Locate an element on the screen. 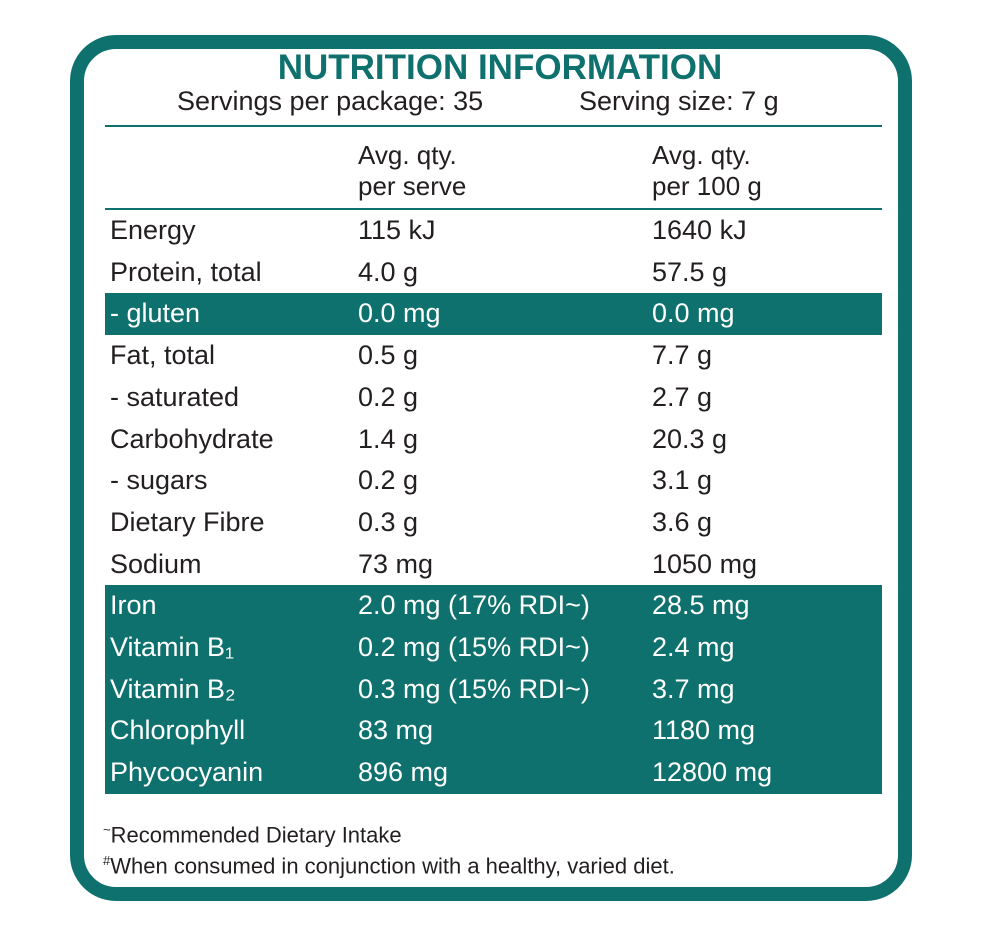 Image resolution: width=1000 pixels, height=941 pixels. cell-per-100g: 1640 kJ is located at coordinates (699, 230).